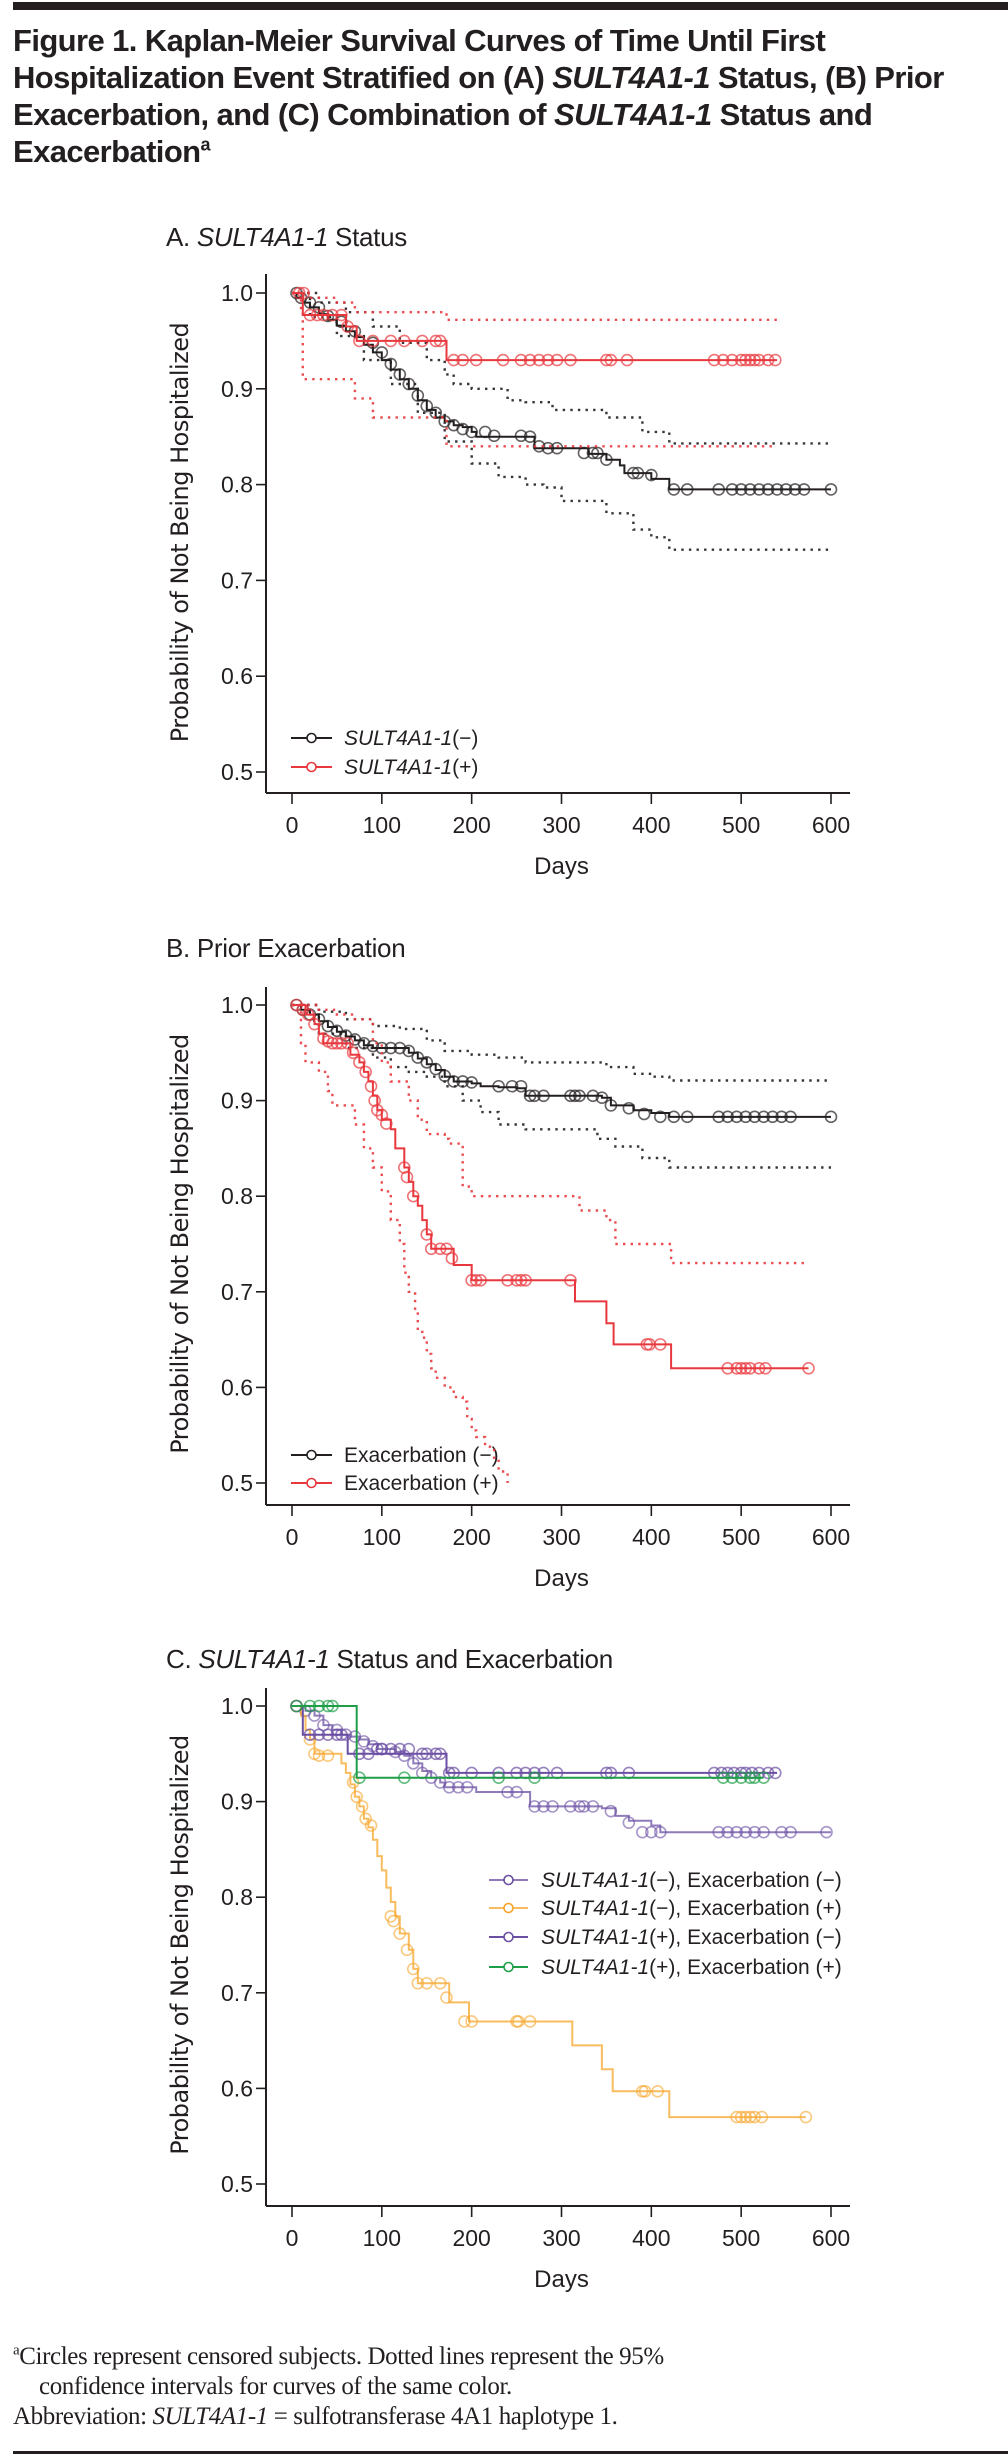 The image size is (1008, 2460). What do you see at coordinates (301, 948) in the screenshot?
I see `panel-b-title-suffix: Prior Exacerbation` at bounding box center [301, 948].